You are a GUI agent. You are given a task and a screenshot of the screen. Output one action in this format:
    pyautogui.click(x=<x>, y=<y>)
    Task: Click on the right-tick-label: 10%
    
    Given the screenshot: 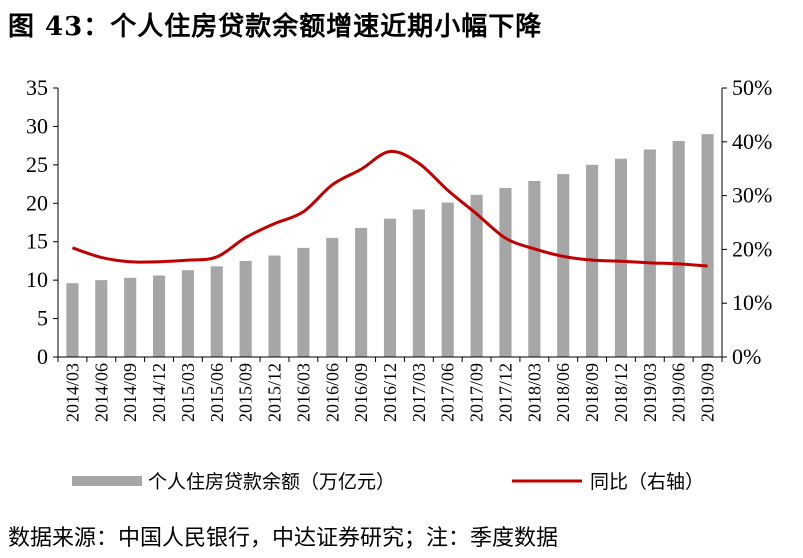 What is the action you would take?
    pyautogui.click(x=752, y=302)
    